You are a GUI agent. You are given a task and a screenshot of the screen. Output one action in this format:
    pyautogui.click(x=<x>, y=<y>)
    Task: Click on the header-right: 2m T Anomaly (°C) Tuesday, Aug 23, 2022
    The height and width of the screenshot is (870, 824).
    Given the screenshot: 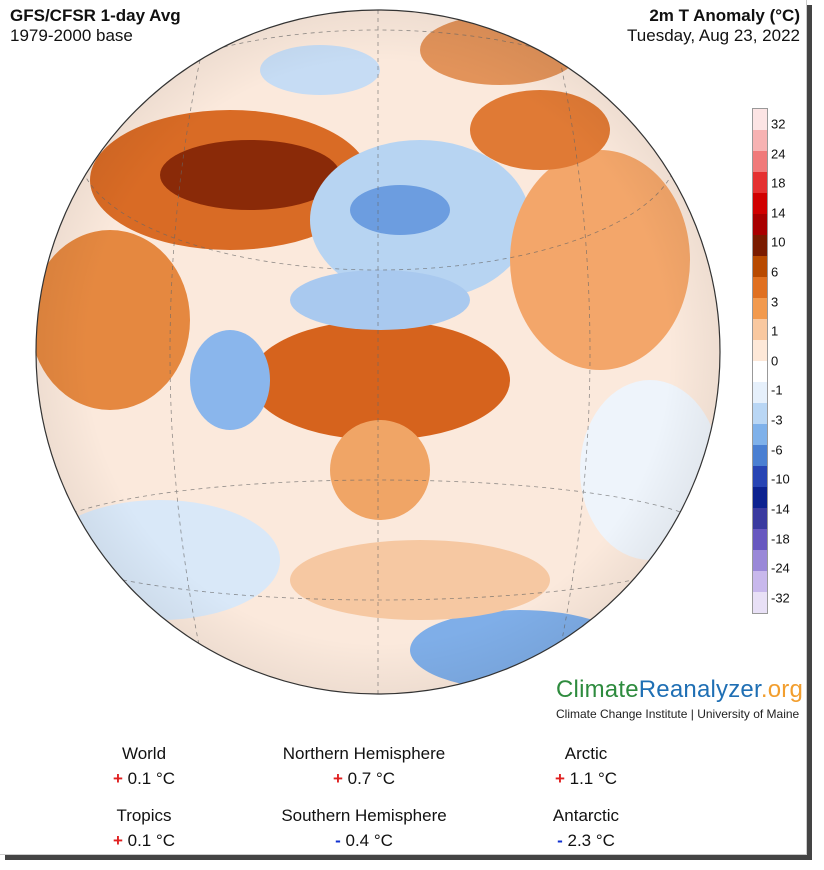 What is the action you would take?
    pyautogui.click(x=713, y=26)
    